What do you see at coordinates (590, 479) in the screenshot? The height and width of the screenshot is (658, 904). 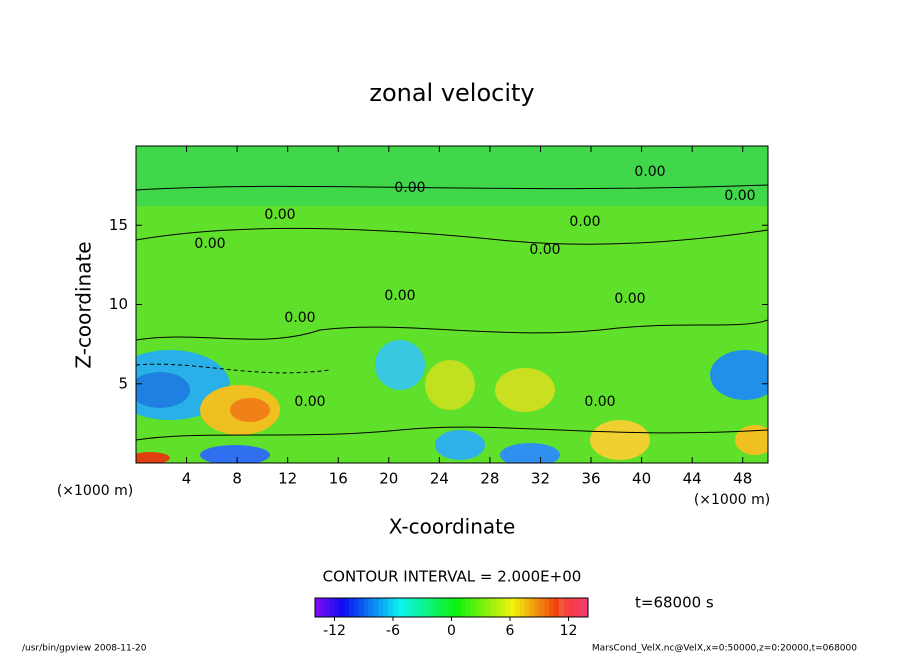 I see `x-tick-label: 36` at bounding box center [590, 479].